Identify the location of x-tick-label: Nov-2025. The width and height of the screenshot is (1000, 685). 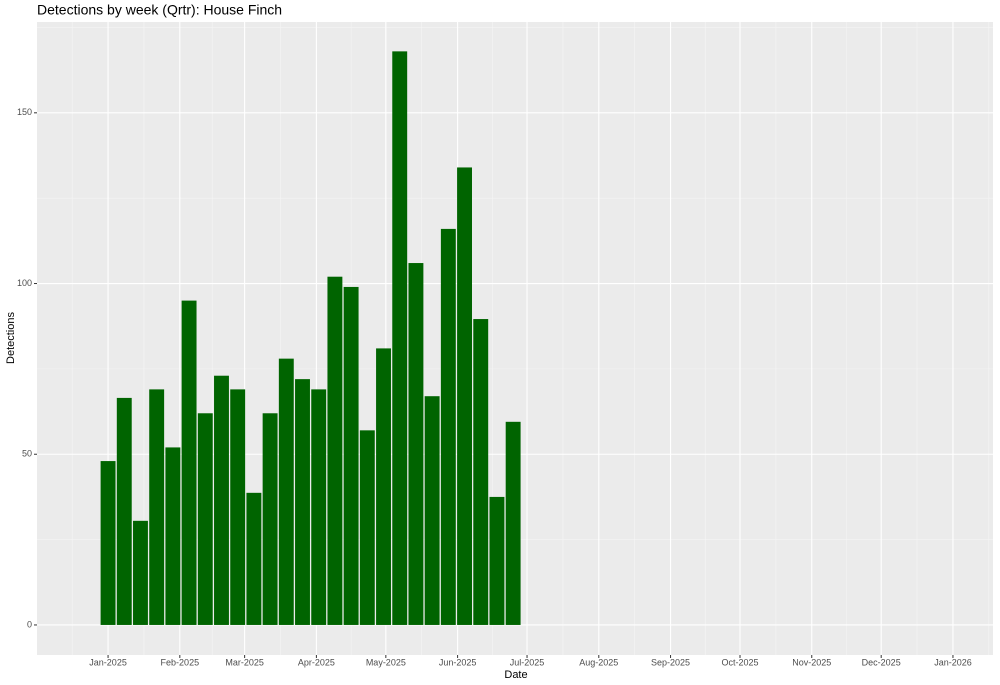
(811, 662).